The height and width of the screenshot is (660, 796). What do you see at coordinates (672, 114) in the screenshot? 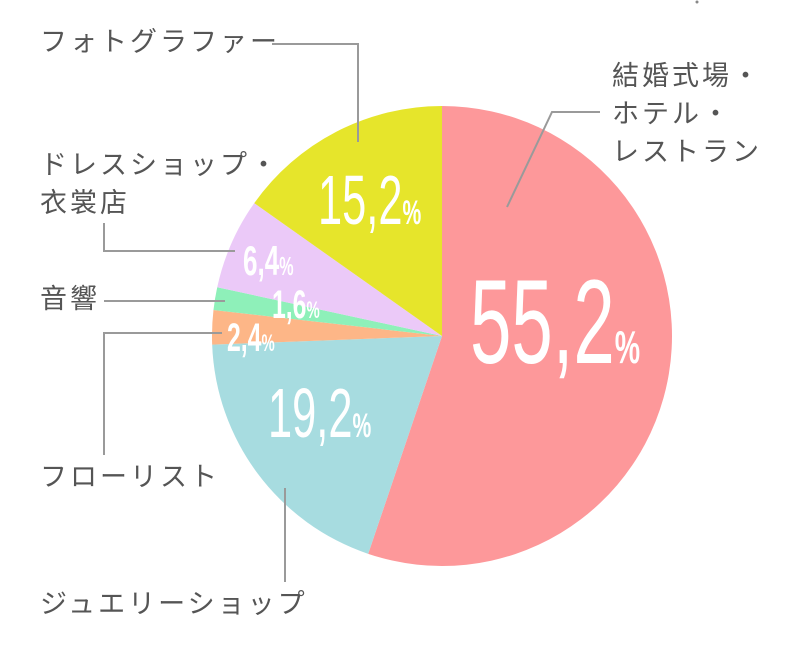
I see `label-wedding-line2: ホテル・` at bounding box center [672, 114].